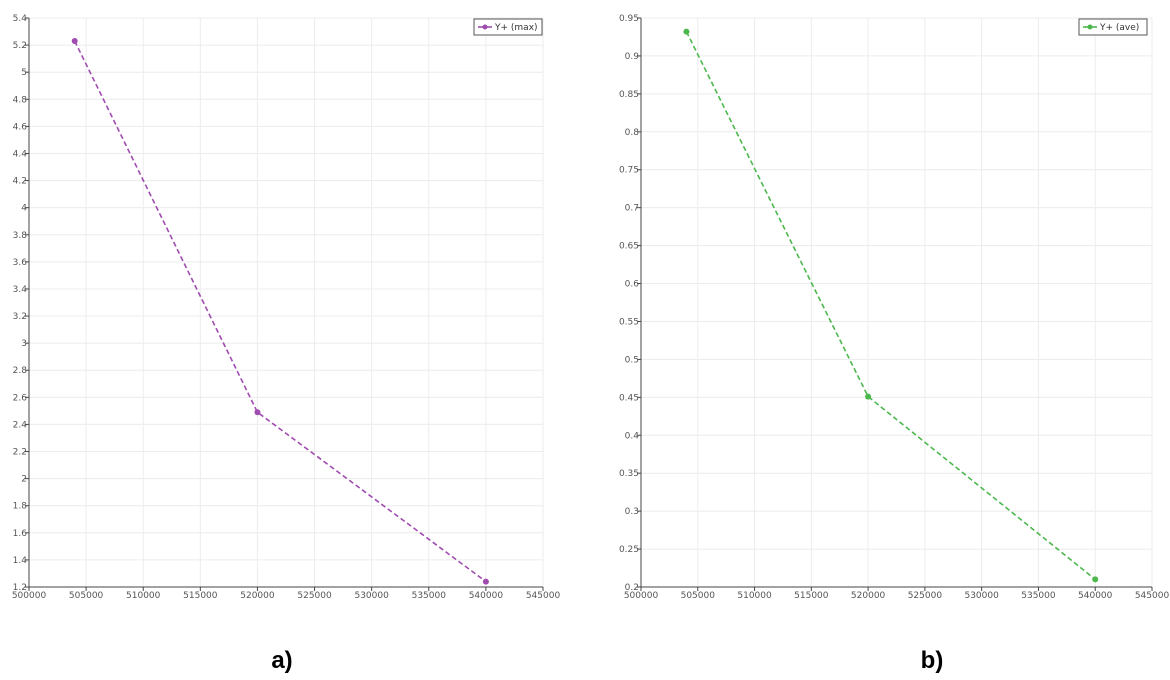 This screenshot has width=1170, height=680. I want to click on y-tick-label: 1.8, so click(20, 507).